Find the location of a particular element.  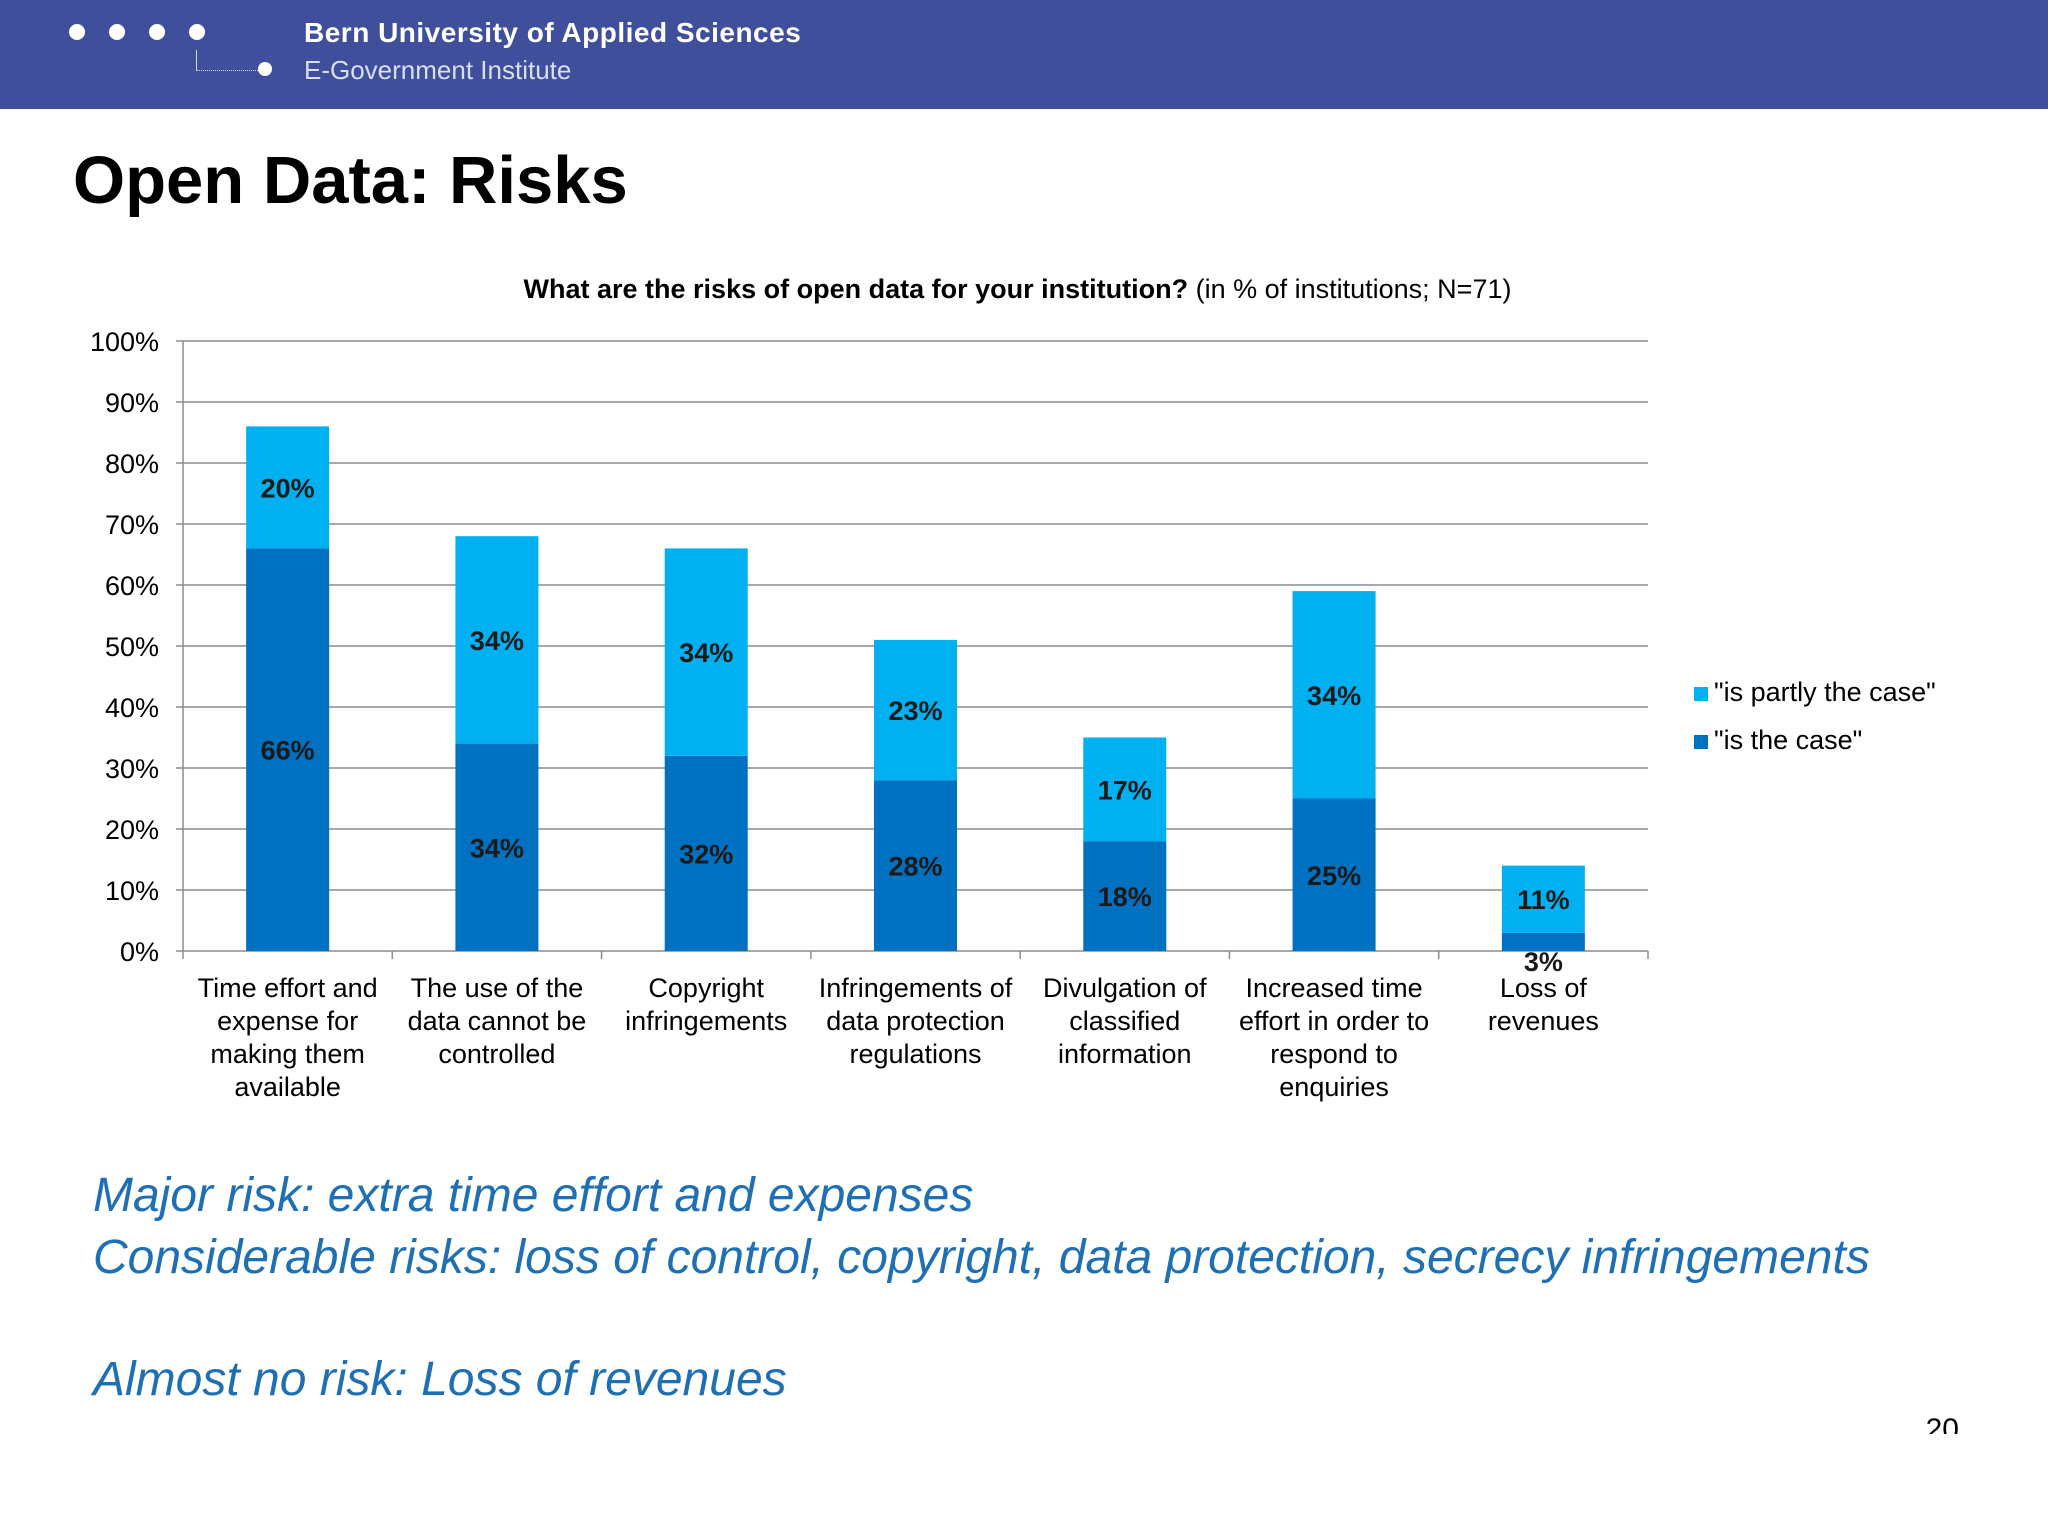

data-label: 20% is located at coordinates (288, 488).